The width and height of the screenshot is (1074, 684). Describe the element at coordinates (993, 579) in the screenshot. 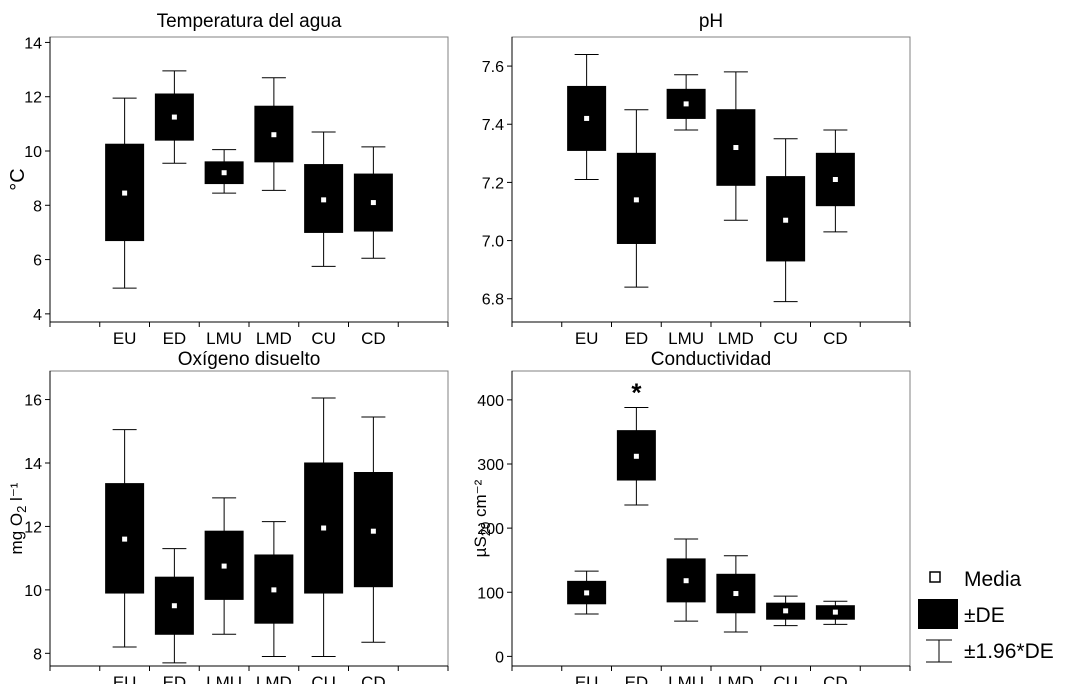

I see `legend-label-media: Media` at that location.